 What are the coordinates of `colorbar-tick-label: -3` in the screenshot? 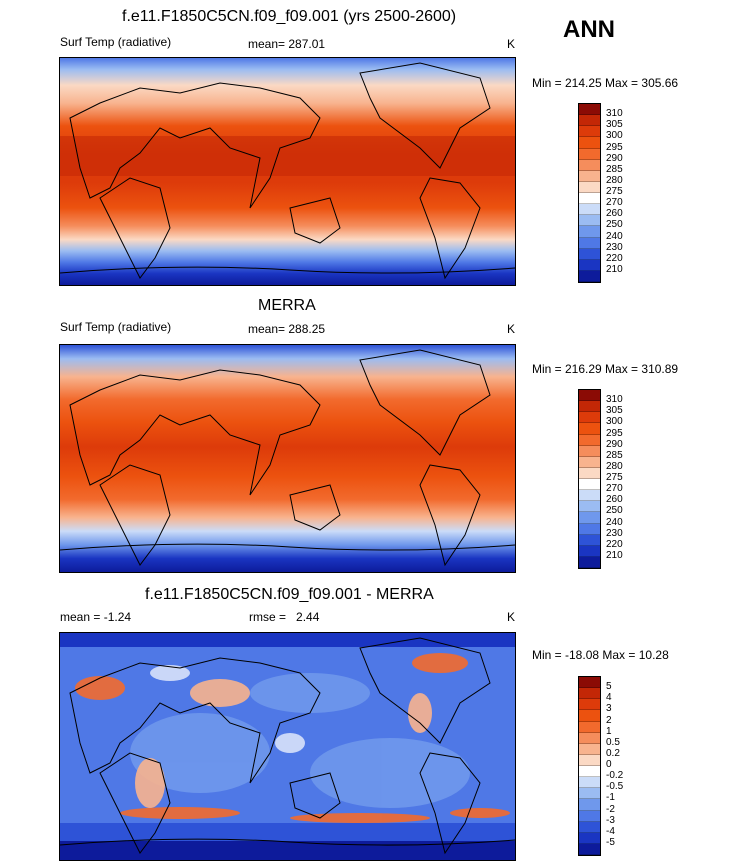 It's located at (610, 820).